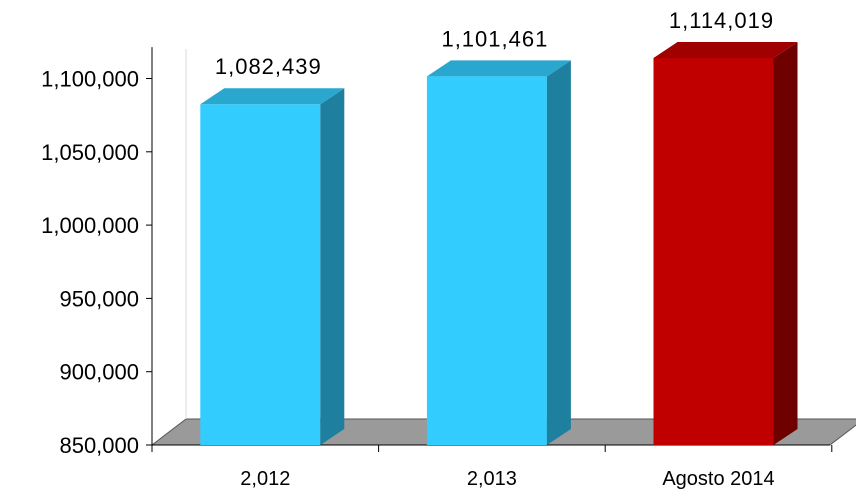  Describe the element at coordinates (99, 372) in the screenshot. I see `y-tick-label: 900,000` at that location.